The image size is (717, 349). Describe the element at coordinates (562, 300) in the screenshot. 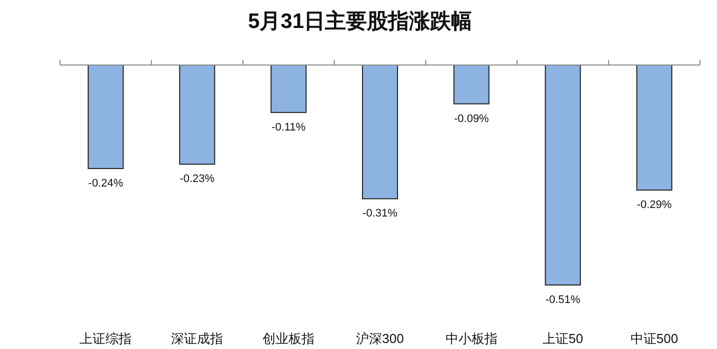

I see `data-label: -0.51%` at that location.